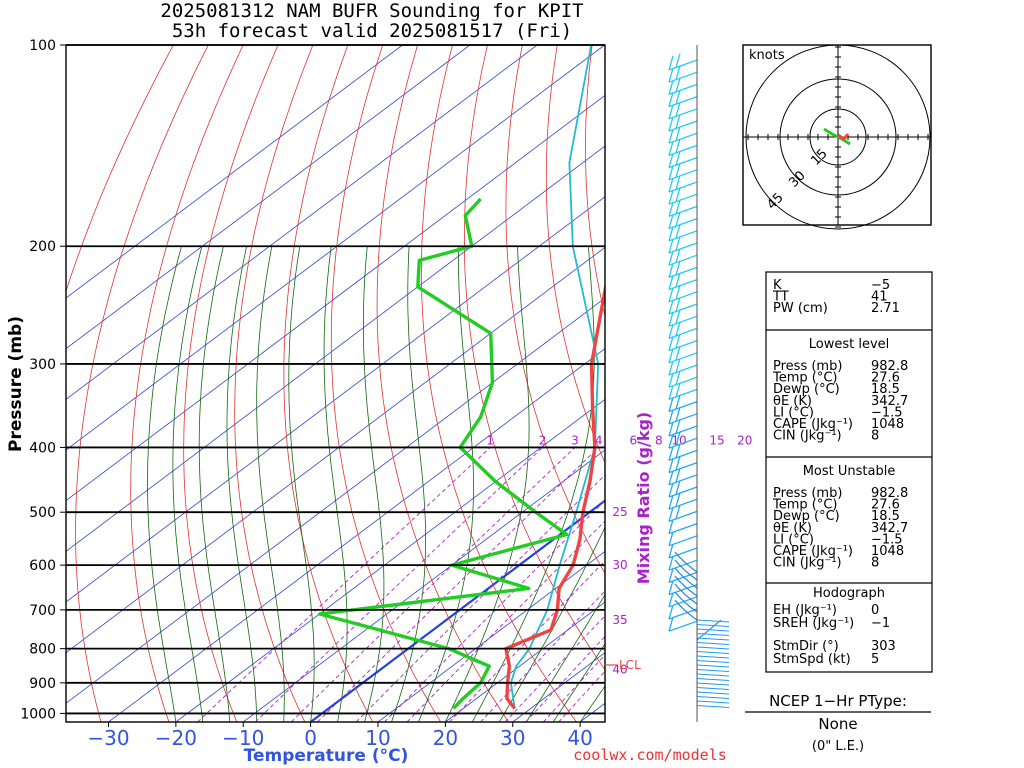 Image resolution: width=1024 pixels, height=768 pixels. I want to click on pressure-tick-label: 800, so click(42, 650).